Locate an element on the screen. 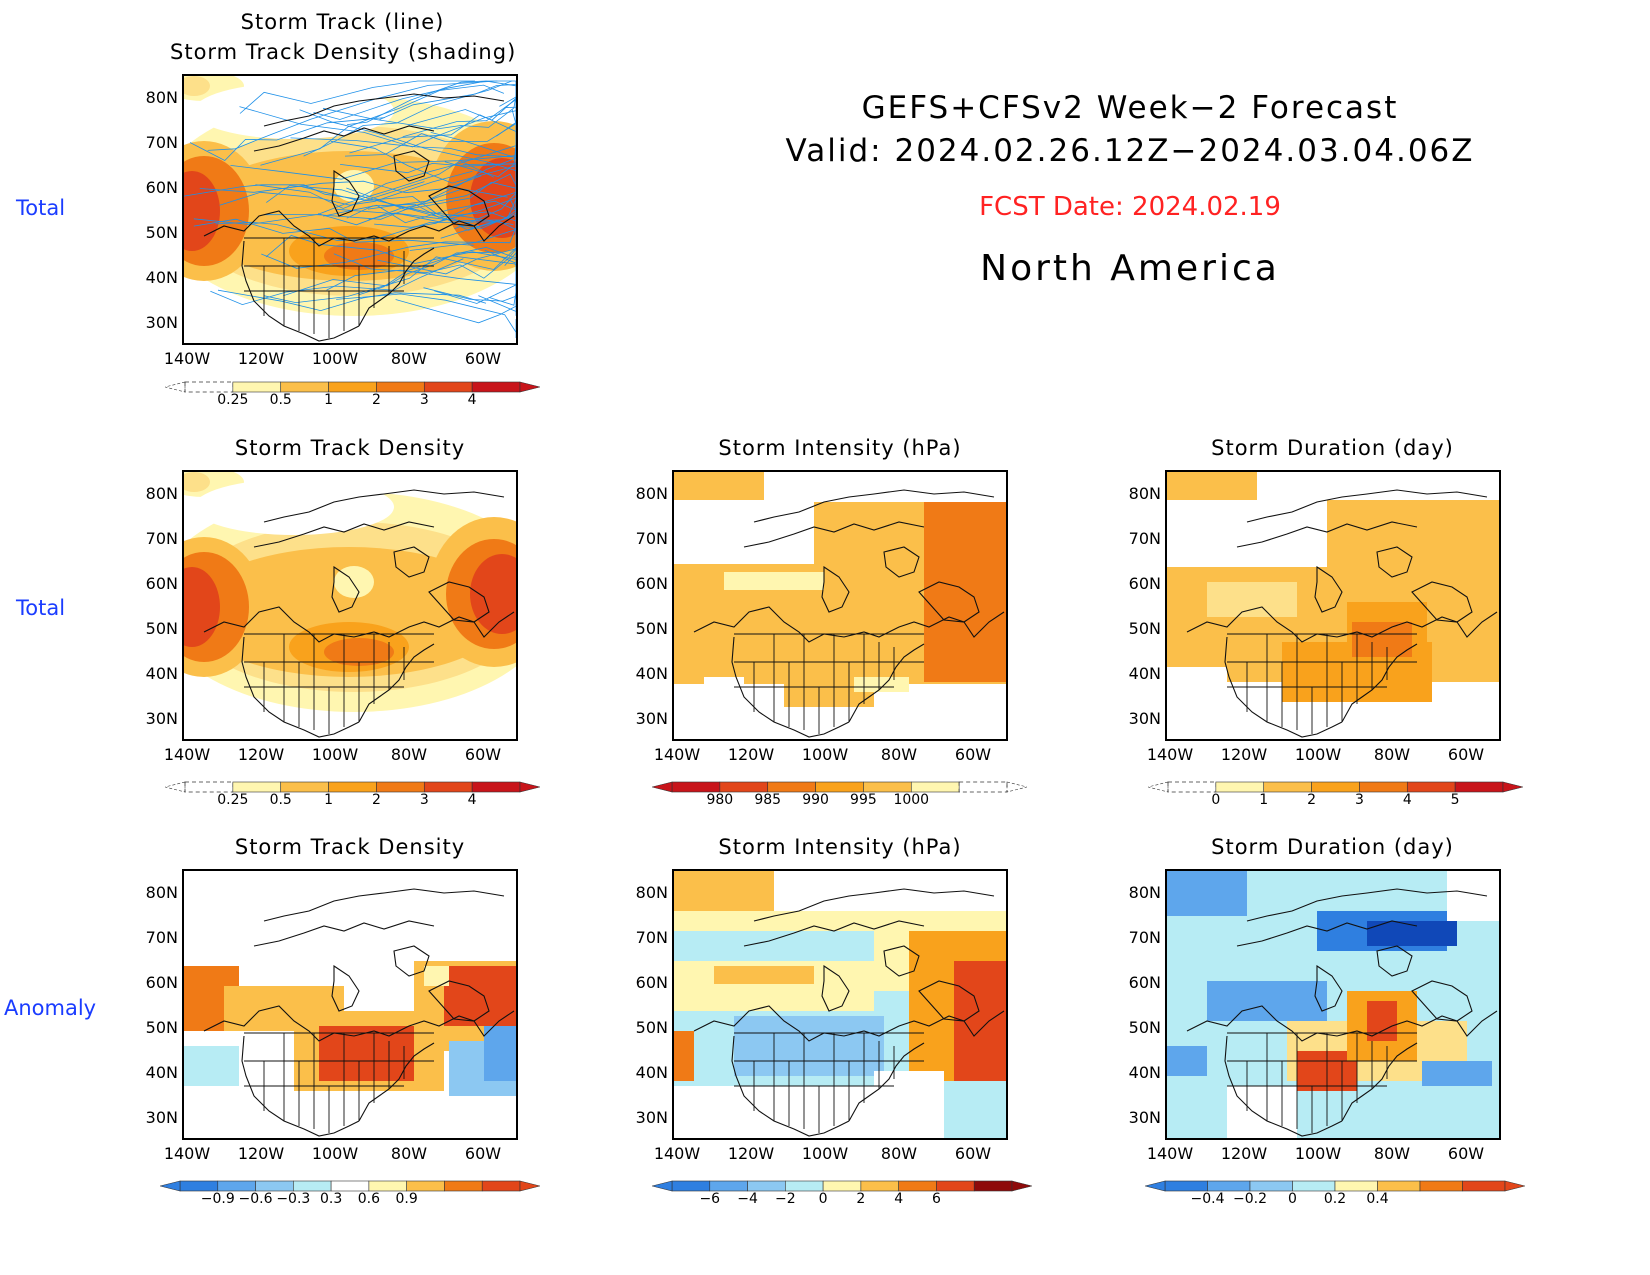  colorbar-tick-label: −0.2 is located at coordinates (1250, 1199).